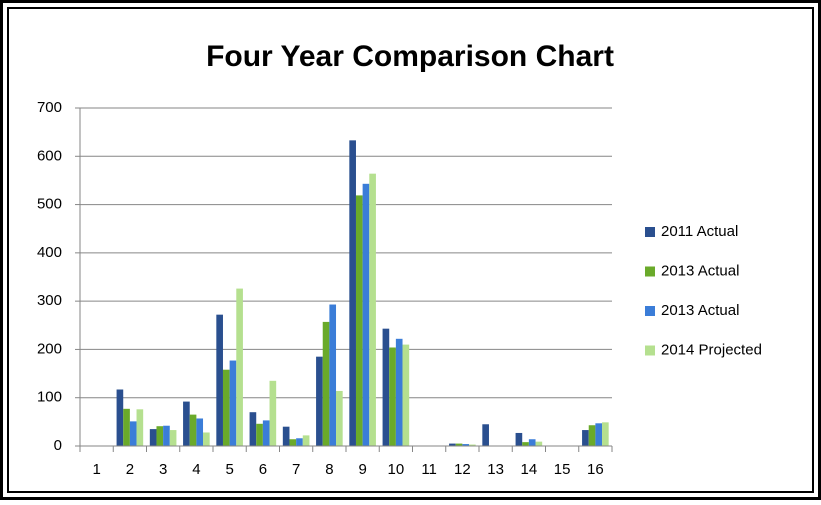 This screenshot has height=505, width=821. I want to click on x-tick-label: 16, so click(595, 469).